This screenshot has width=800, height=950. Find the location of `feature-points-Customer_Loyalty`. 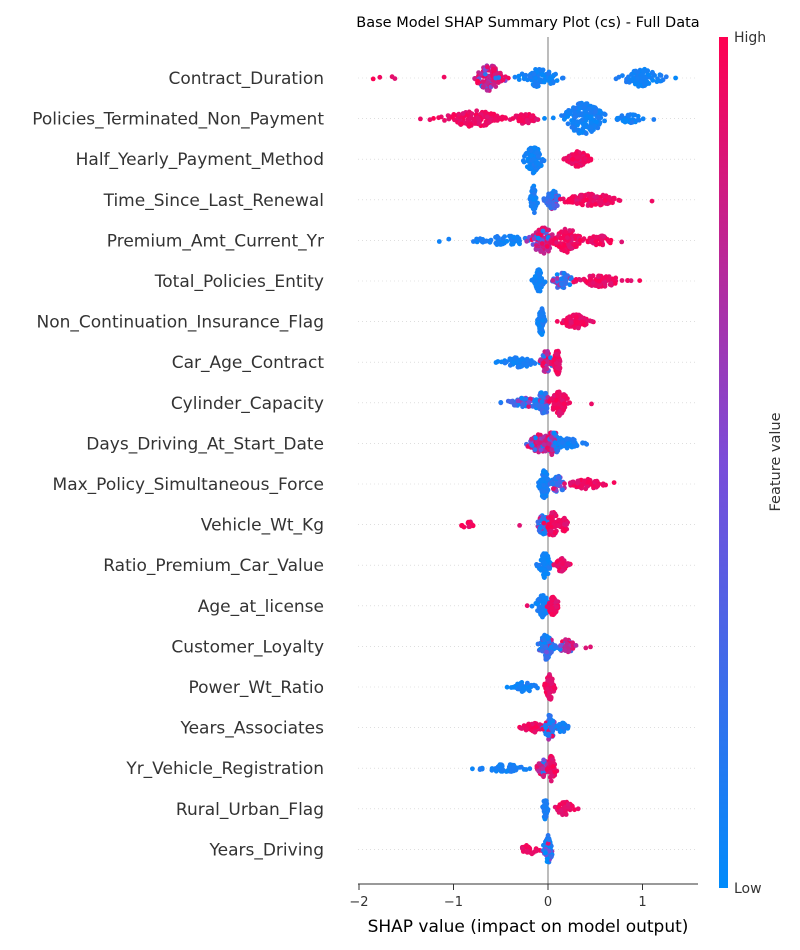

feature-points-Customer_Loyalty is located at coordinates (564, 647).